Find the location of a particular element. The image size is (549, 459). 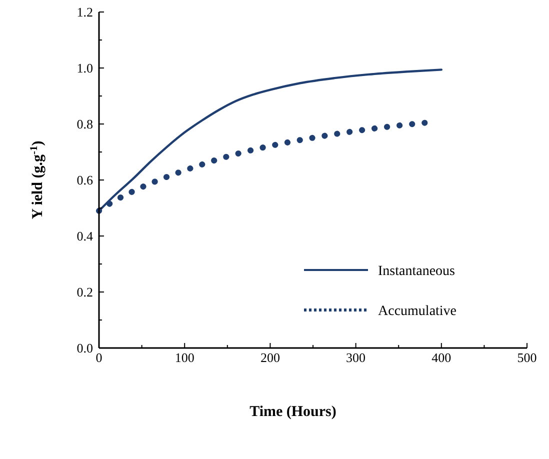

x-axis-title: Time (Hours) is located at coordinates (293, 412).